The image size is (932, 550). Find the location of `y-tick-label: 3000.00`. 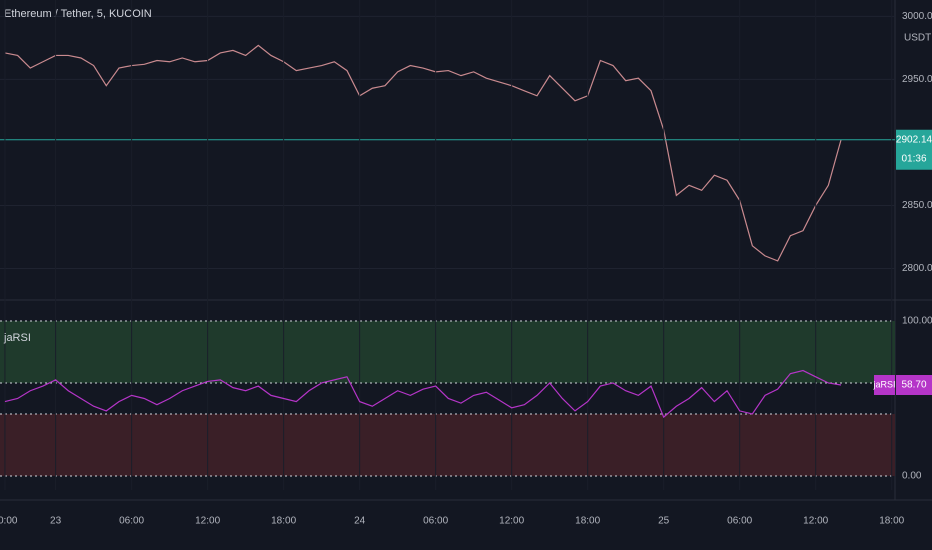

y-tick-label: 3000.00 is located at coordinates (917, 16).